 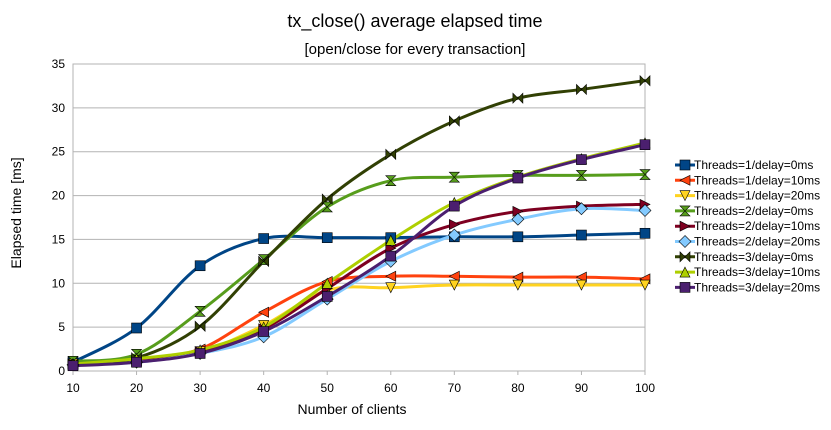 What do you see at coordinates (391, 388) in the screenshot?
I see `x-tick-label: 60` at bounding box center [391, 388].